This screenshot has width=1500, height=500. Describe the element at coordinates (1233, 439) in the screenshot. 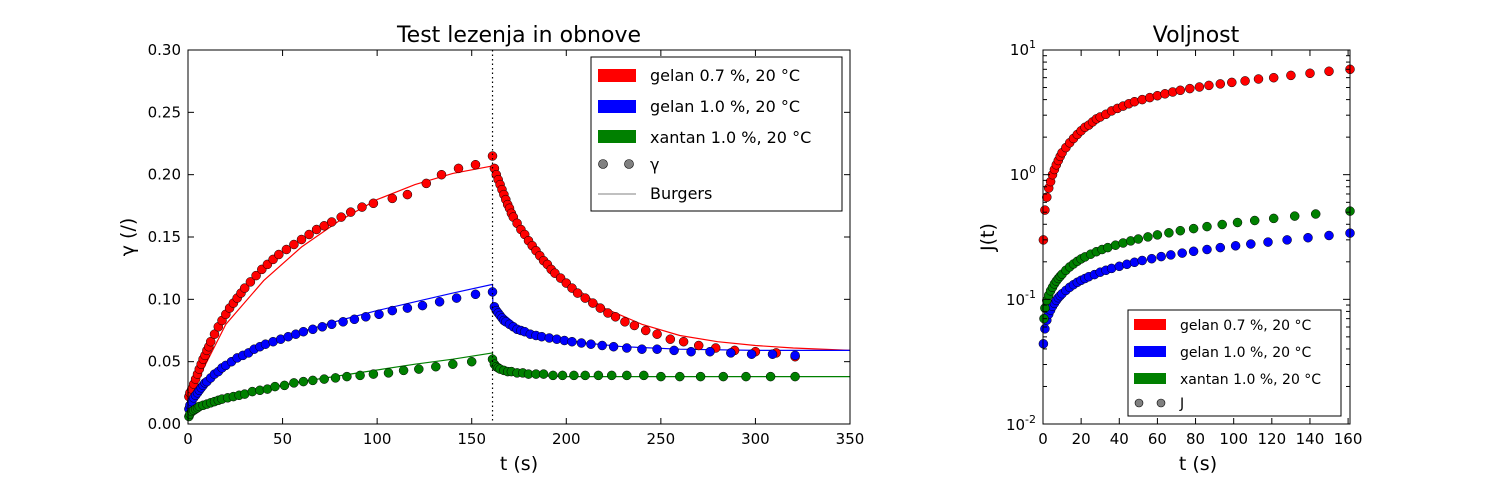

I see `x-tick-label: 100` at that location.